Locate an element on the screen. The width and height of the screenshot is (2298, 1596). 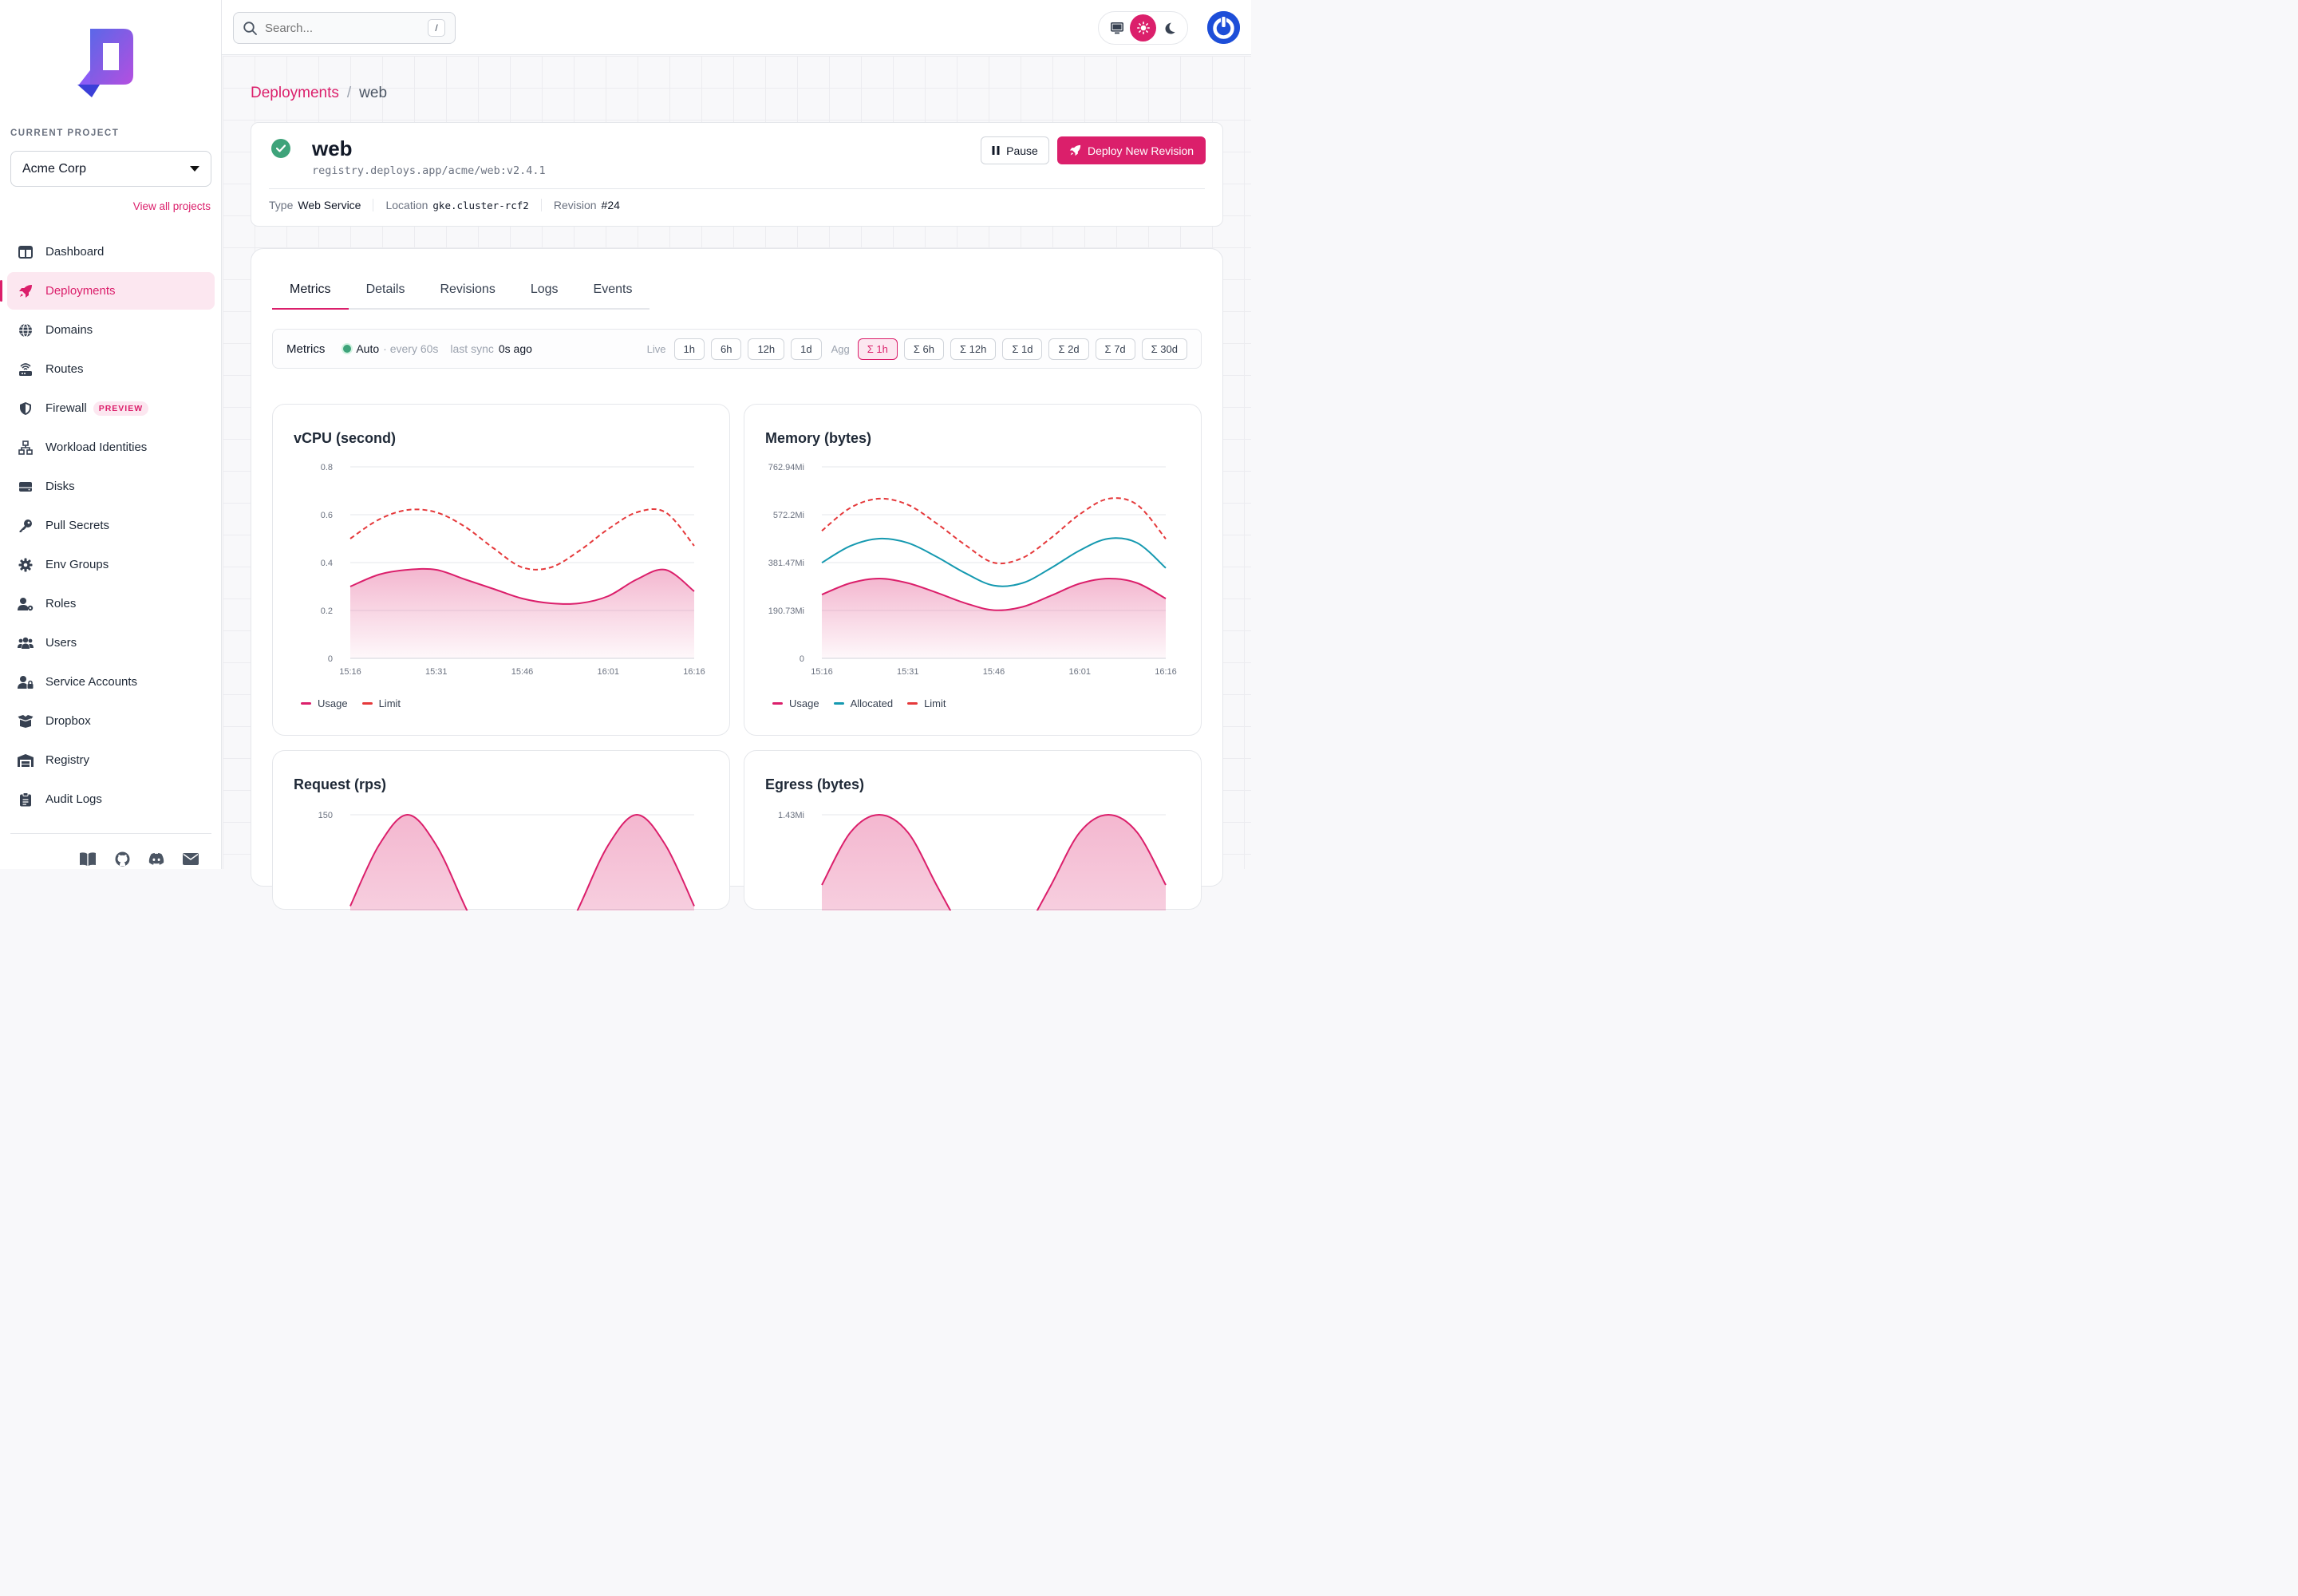
sidebar-item-label: Roles is located at coordinates (61, 603).